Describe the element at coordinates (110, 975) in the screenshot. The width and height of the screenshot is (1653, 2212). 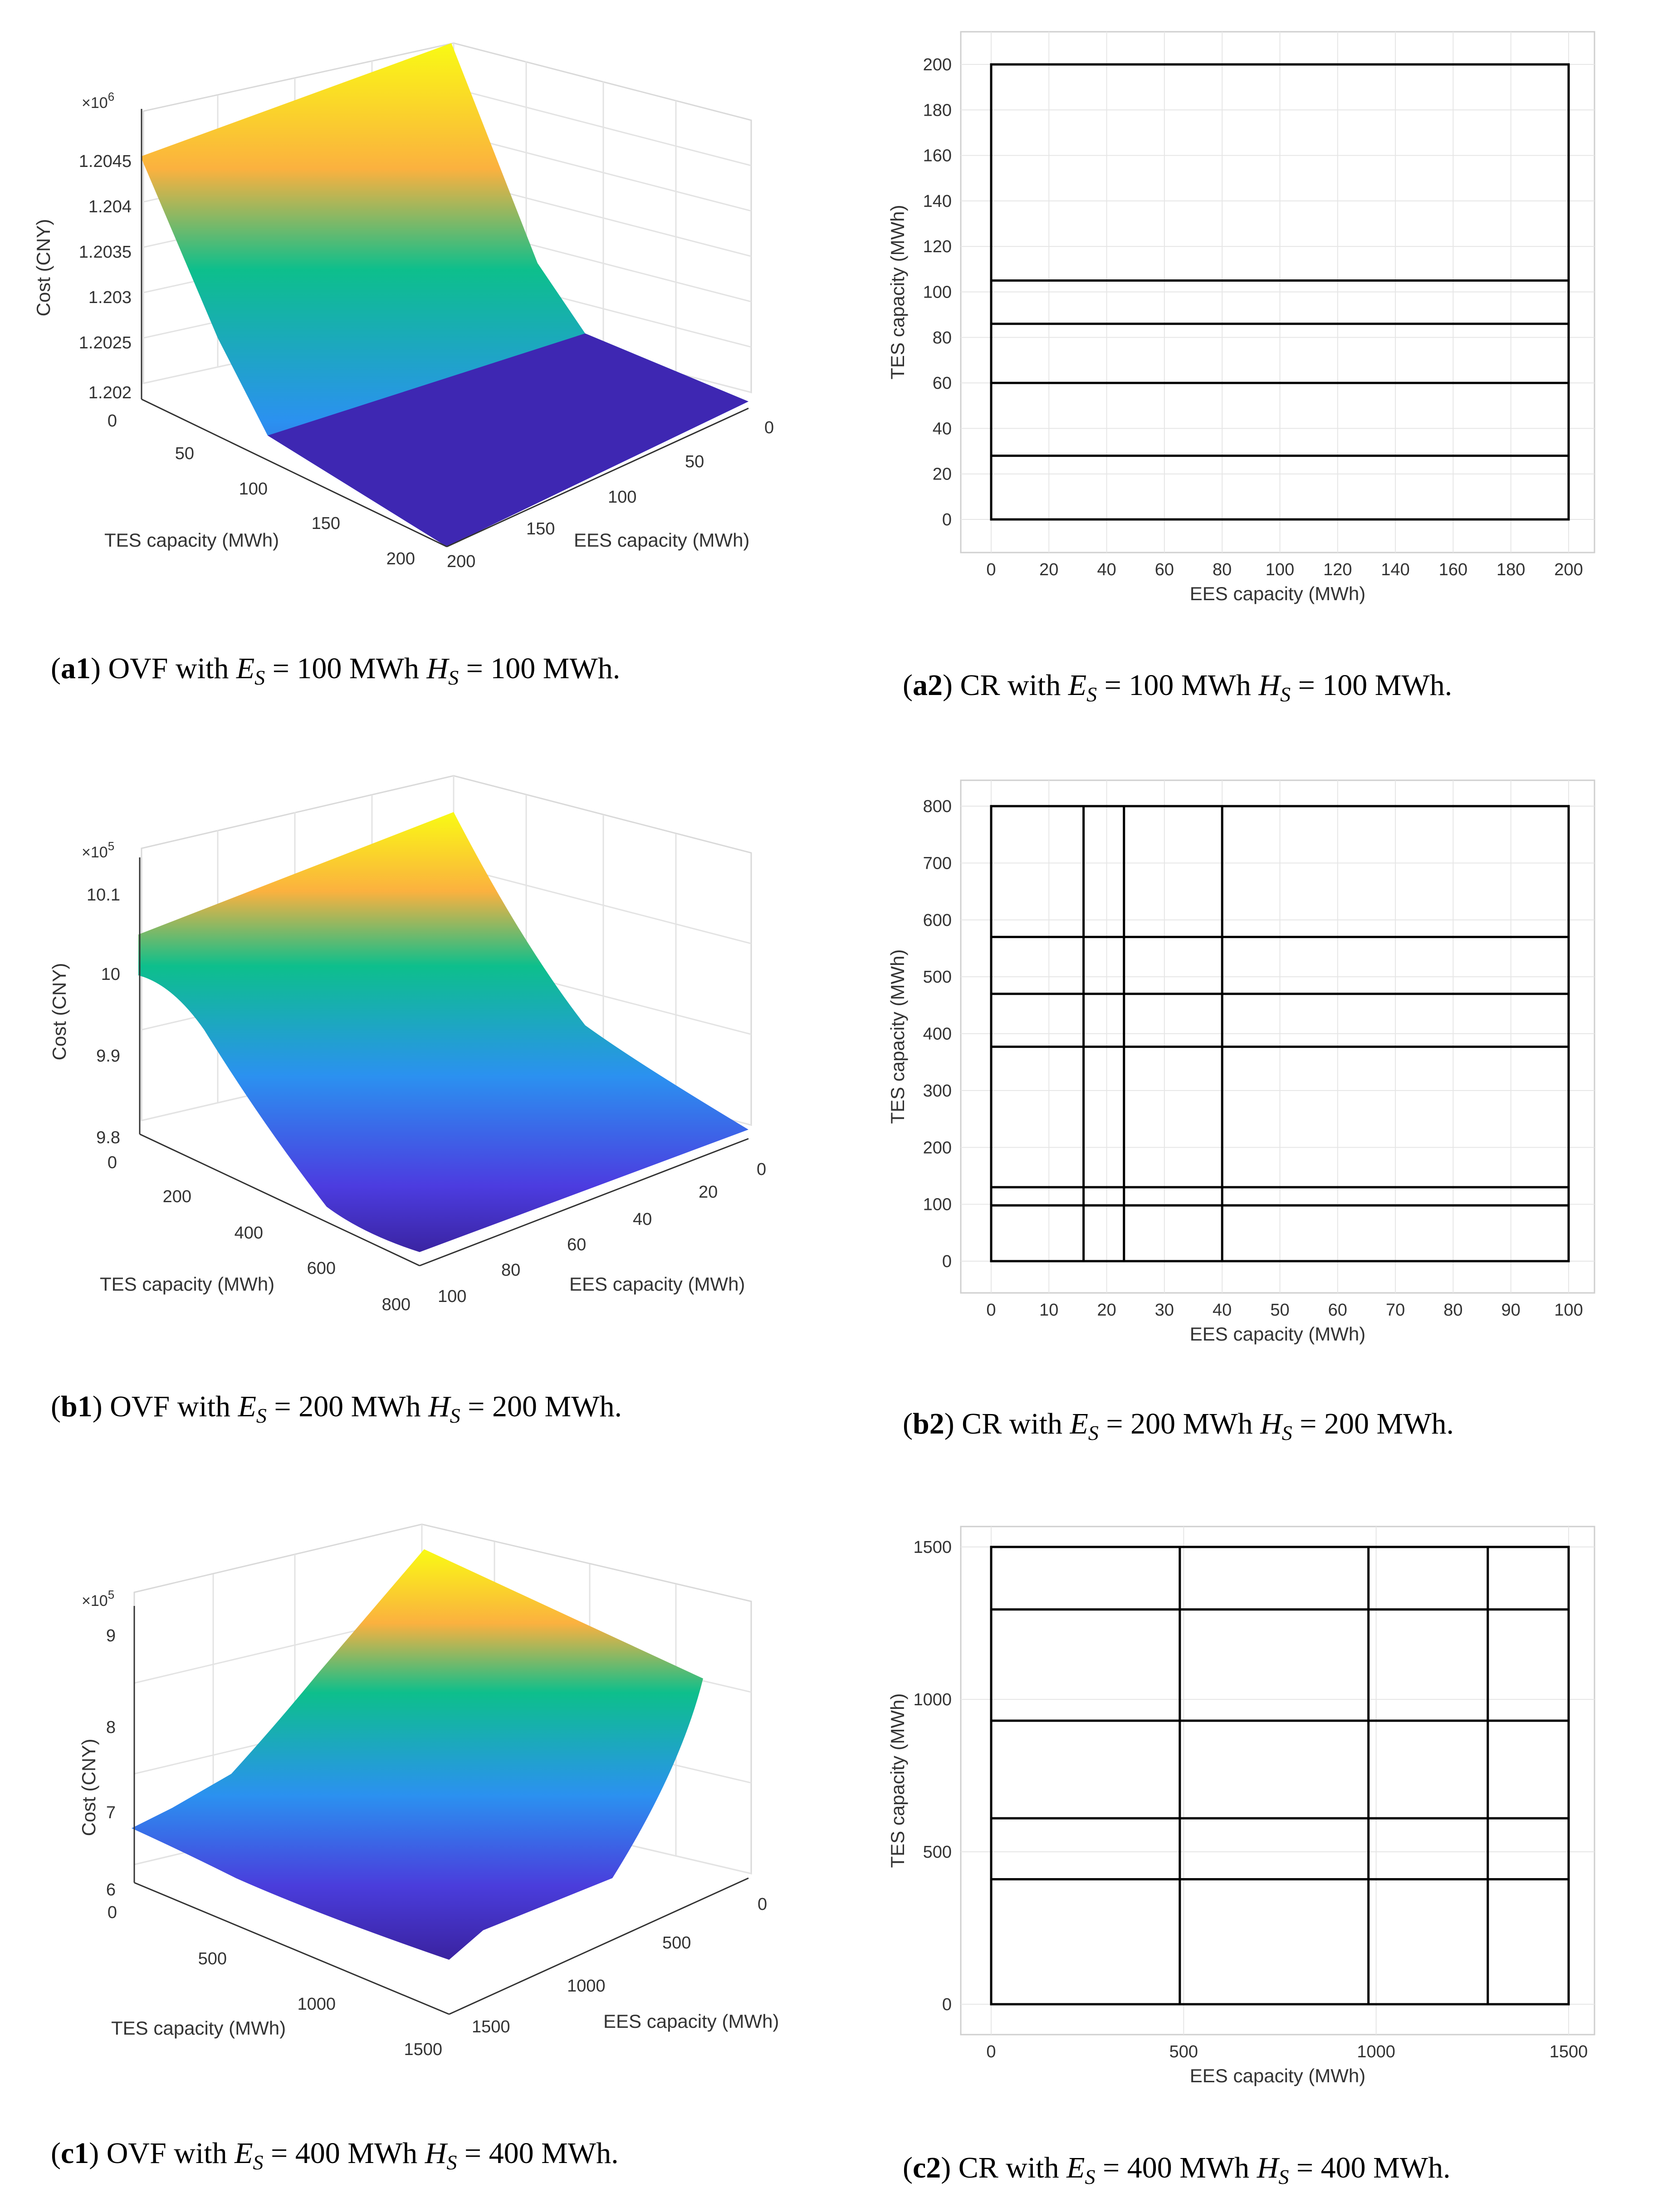
I see `b1-ztick: 10` at that location.